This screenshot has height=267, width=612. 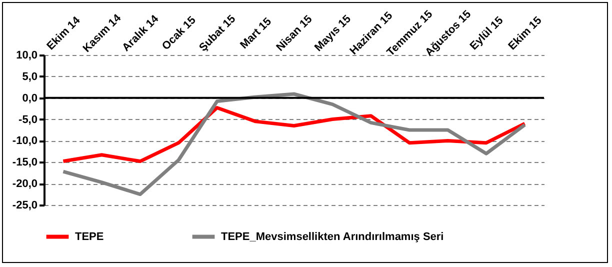 I want to click on y-tick-label: -15,0, so click(x=25, y=162).